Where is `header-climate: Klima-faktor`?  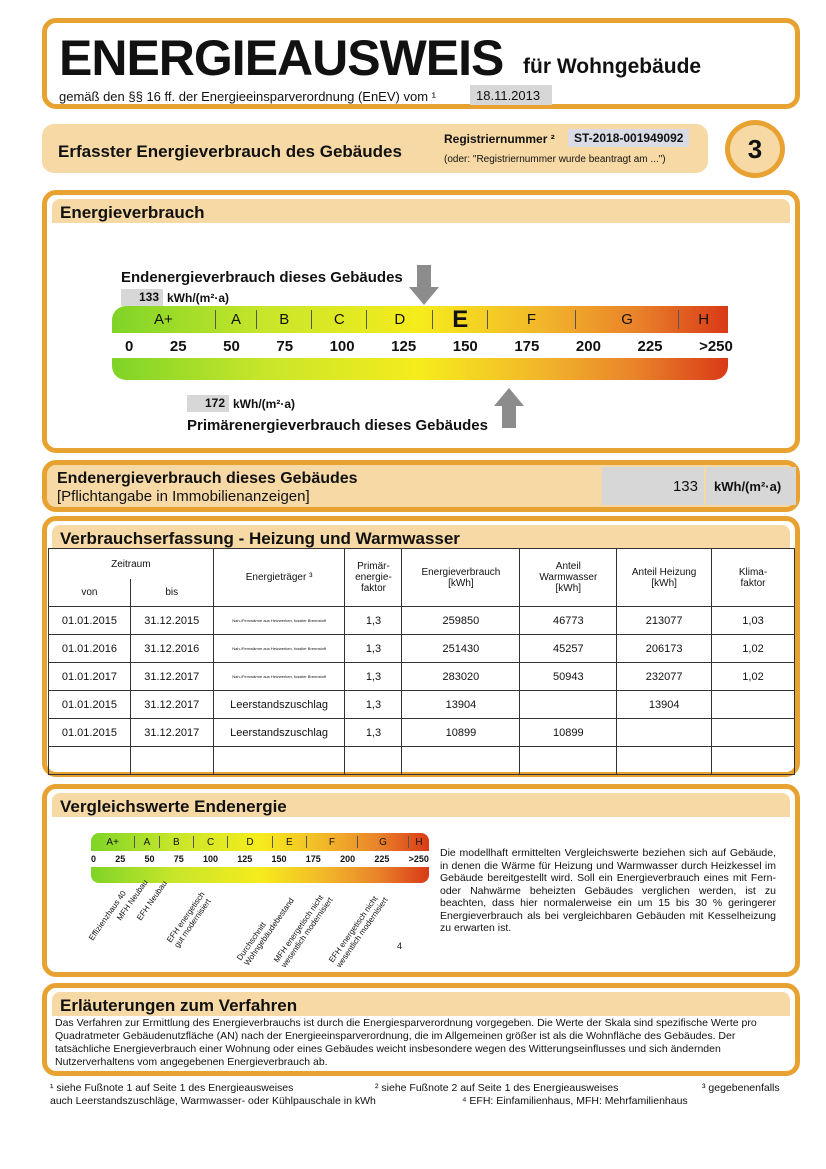
header-climate: Klima-faktor is located at coordinates (753, 577).